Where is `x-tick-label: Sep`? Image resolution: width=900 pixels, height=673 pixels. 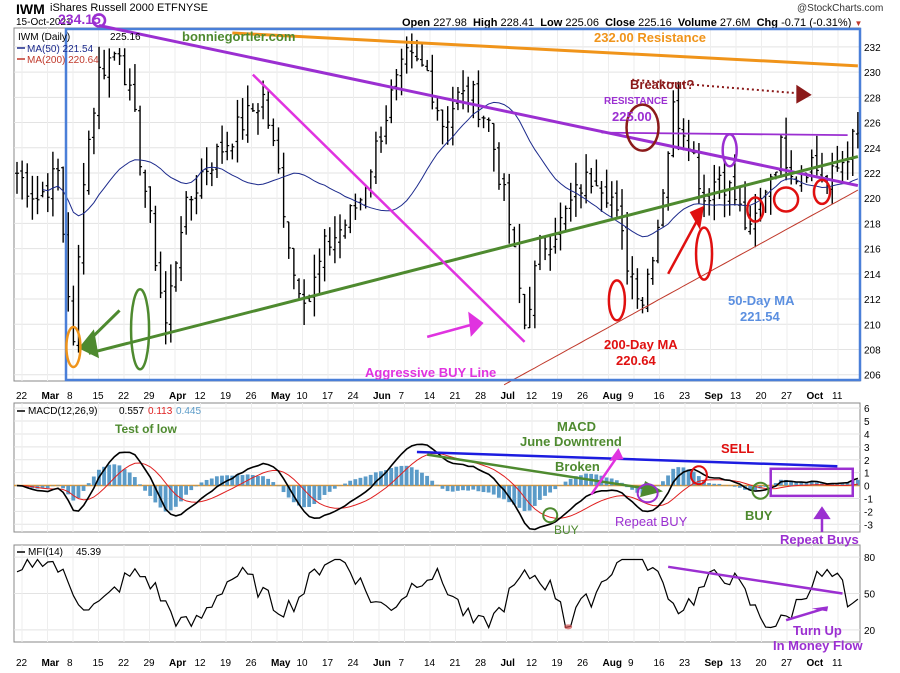
x-tick-label: Sep is located at coordinates (714, 396).